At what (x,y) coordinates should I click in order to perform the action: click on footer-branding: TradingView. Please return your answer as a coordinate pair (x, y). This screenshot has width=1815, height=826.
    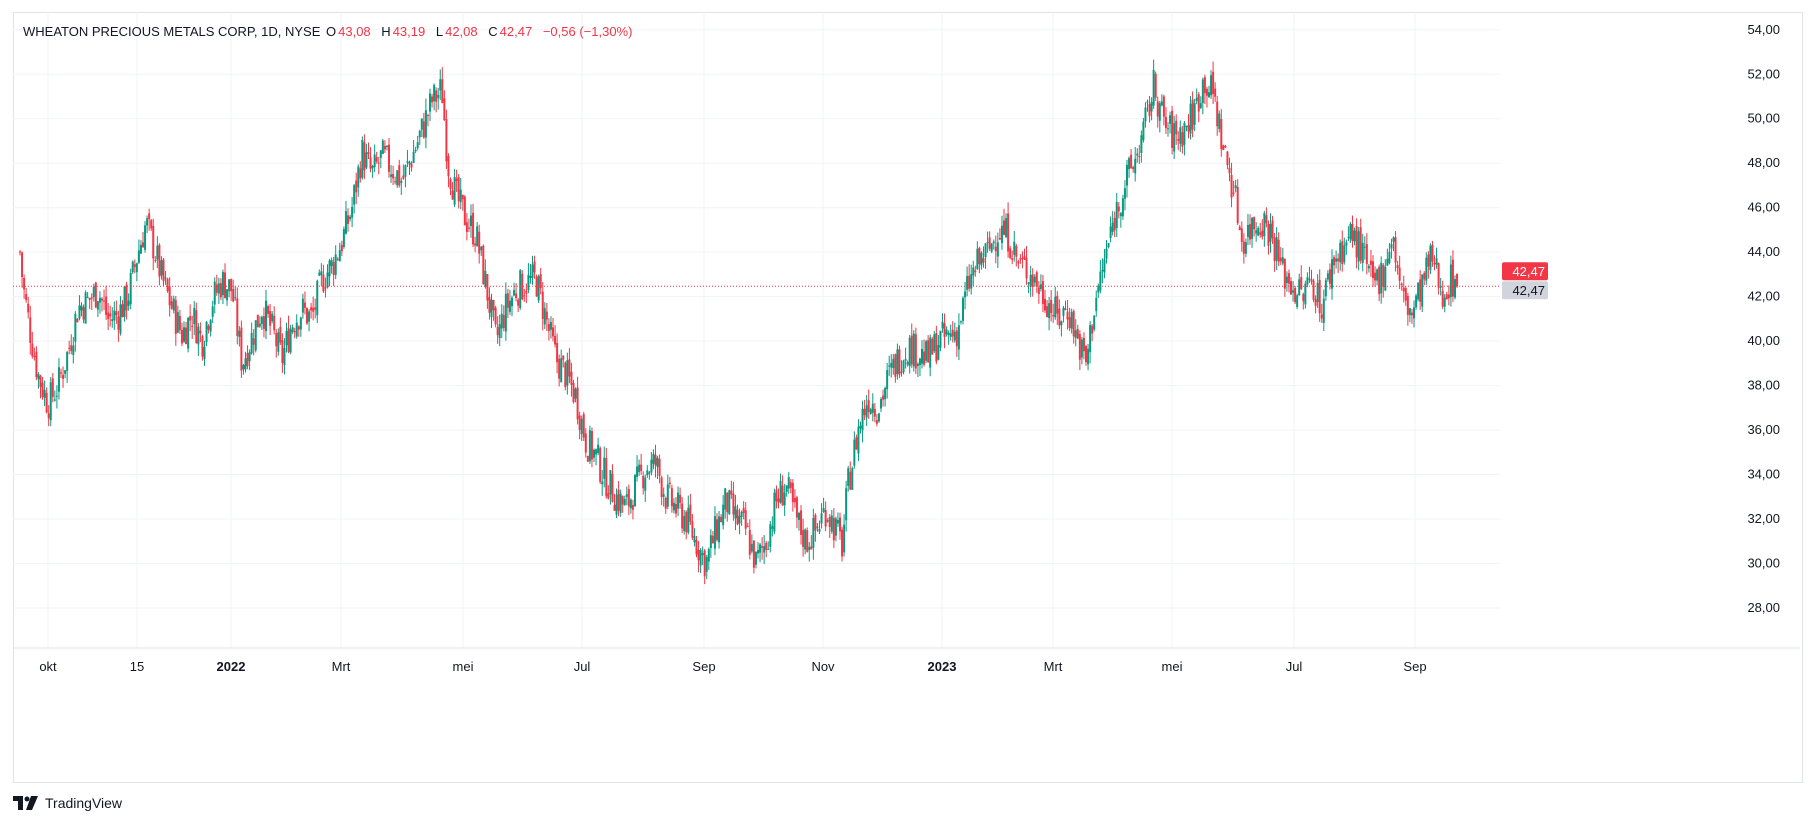
    Looking at the image, I should click on (67, 803).